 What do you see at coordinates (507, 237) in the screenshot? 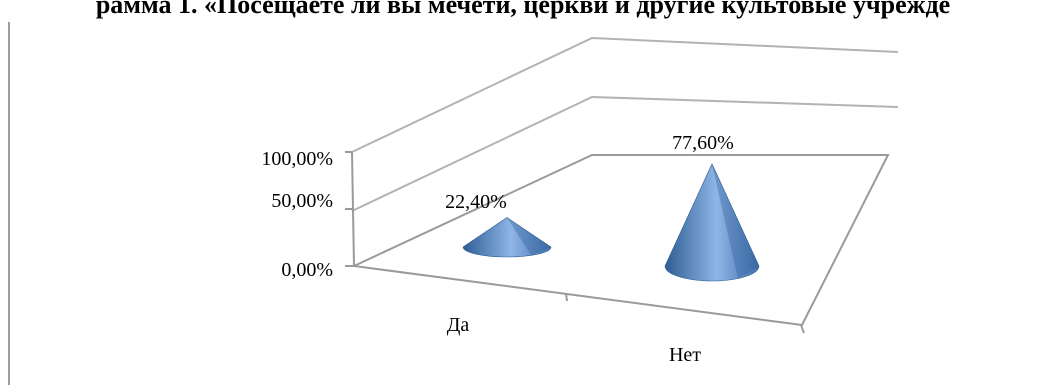
I see `cone-da` at bounding box center [507, 237].